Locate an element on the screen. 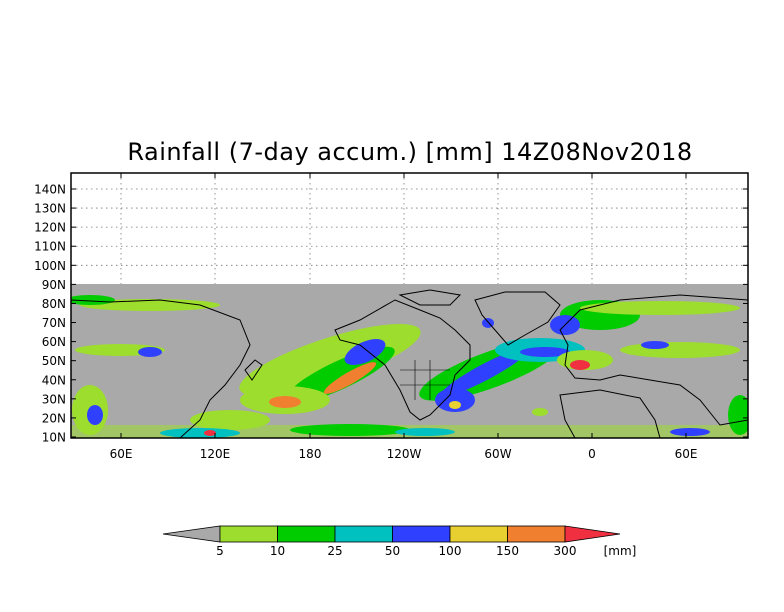  lat-label: 60N is located at coordinates (54, 342).